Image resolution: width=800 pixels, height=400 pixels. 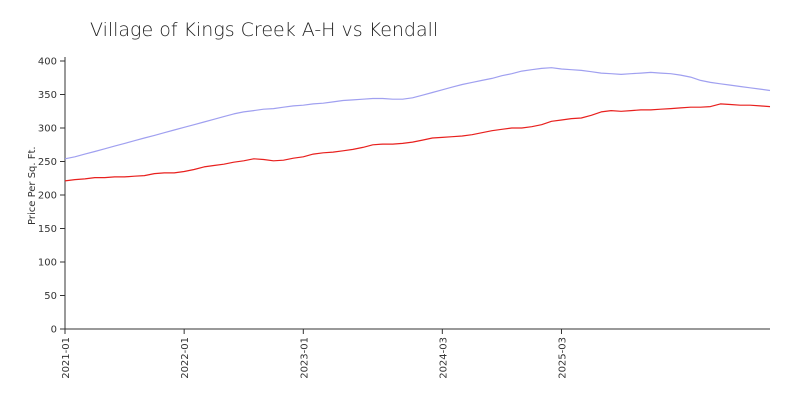 I want to click on y-tick-label: 350, so click(x=47, y=95).